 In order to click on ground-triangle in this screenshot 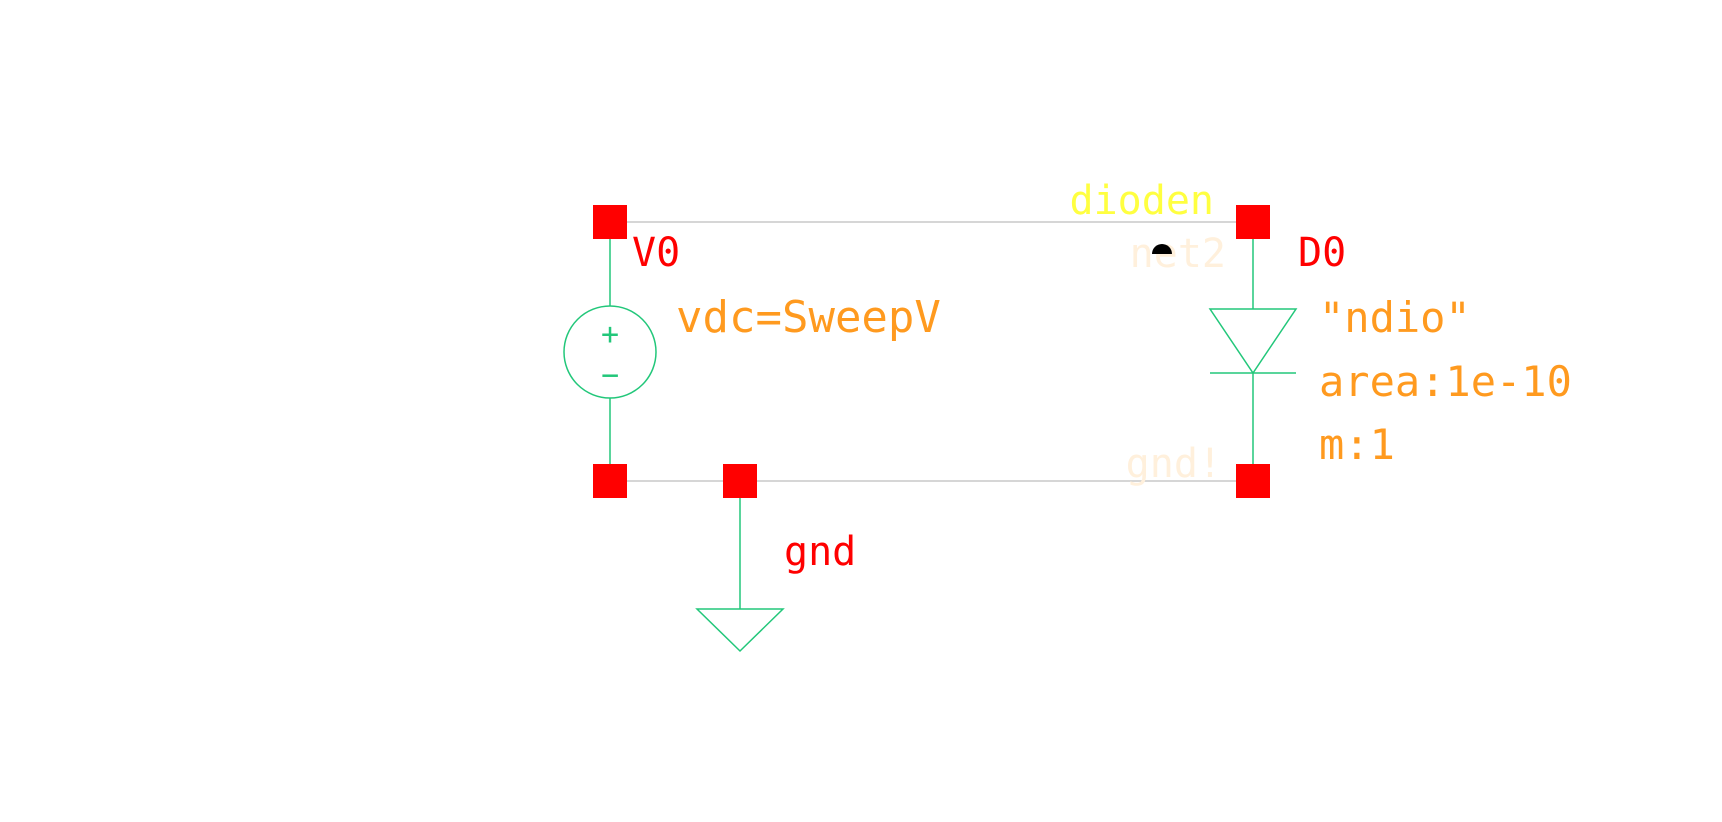, I will do `click(740, 630)`.